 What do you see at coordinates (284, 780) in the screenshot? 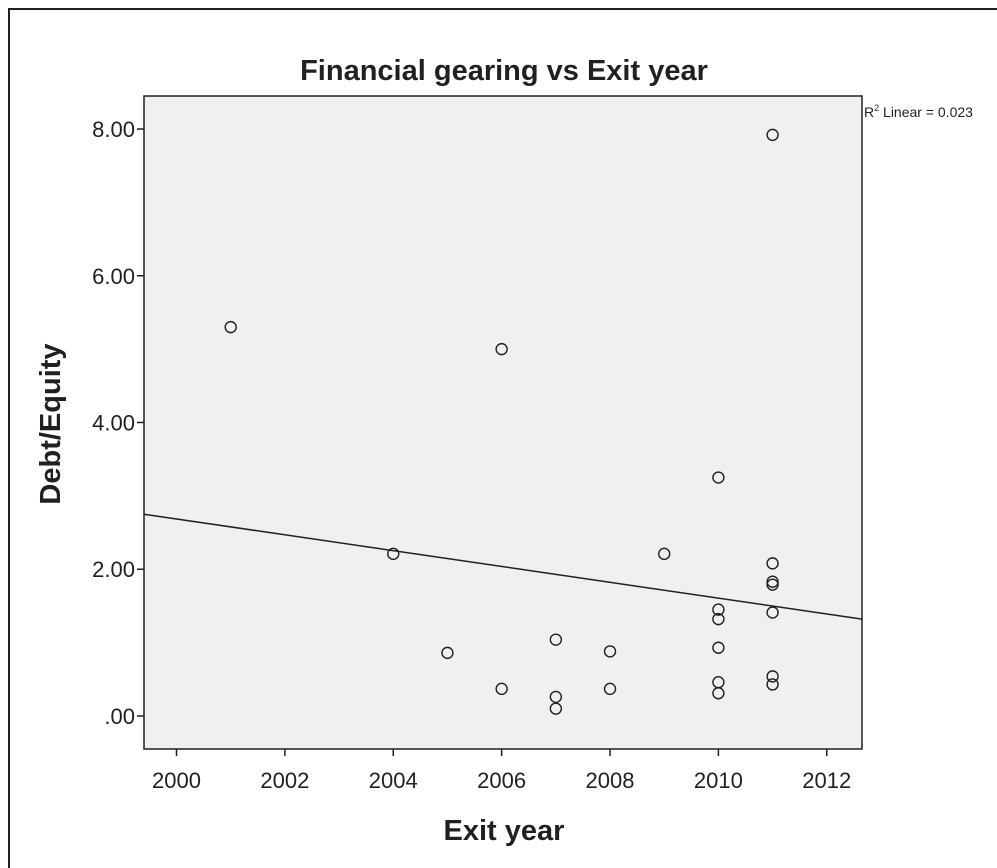
I see `x-tick-label: 2002` at bounding box center [284, 780].